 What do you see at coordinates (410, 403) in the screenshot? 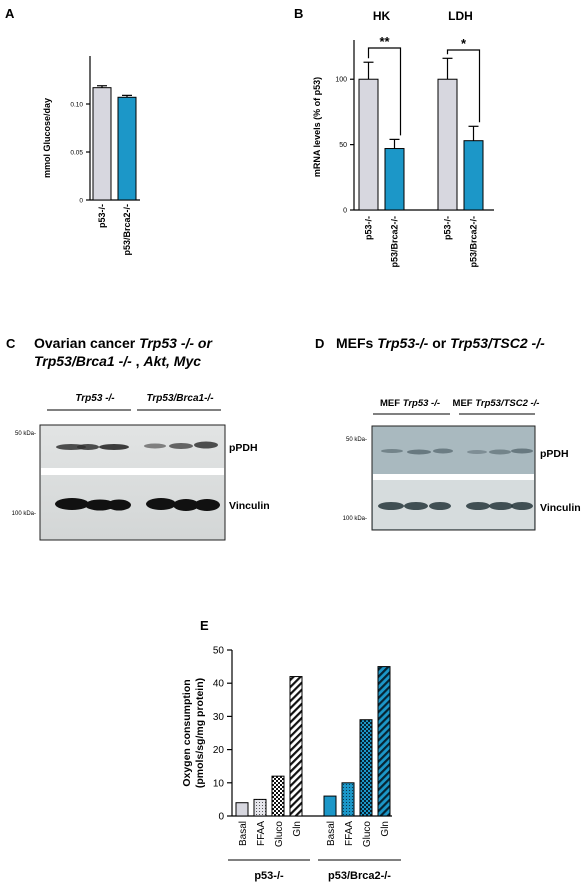
I see `panel-d-group1-label: MEF Trp53 -/-` at bounding box center [410, 403].